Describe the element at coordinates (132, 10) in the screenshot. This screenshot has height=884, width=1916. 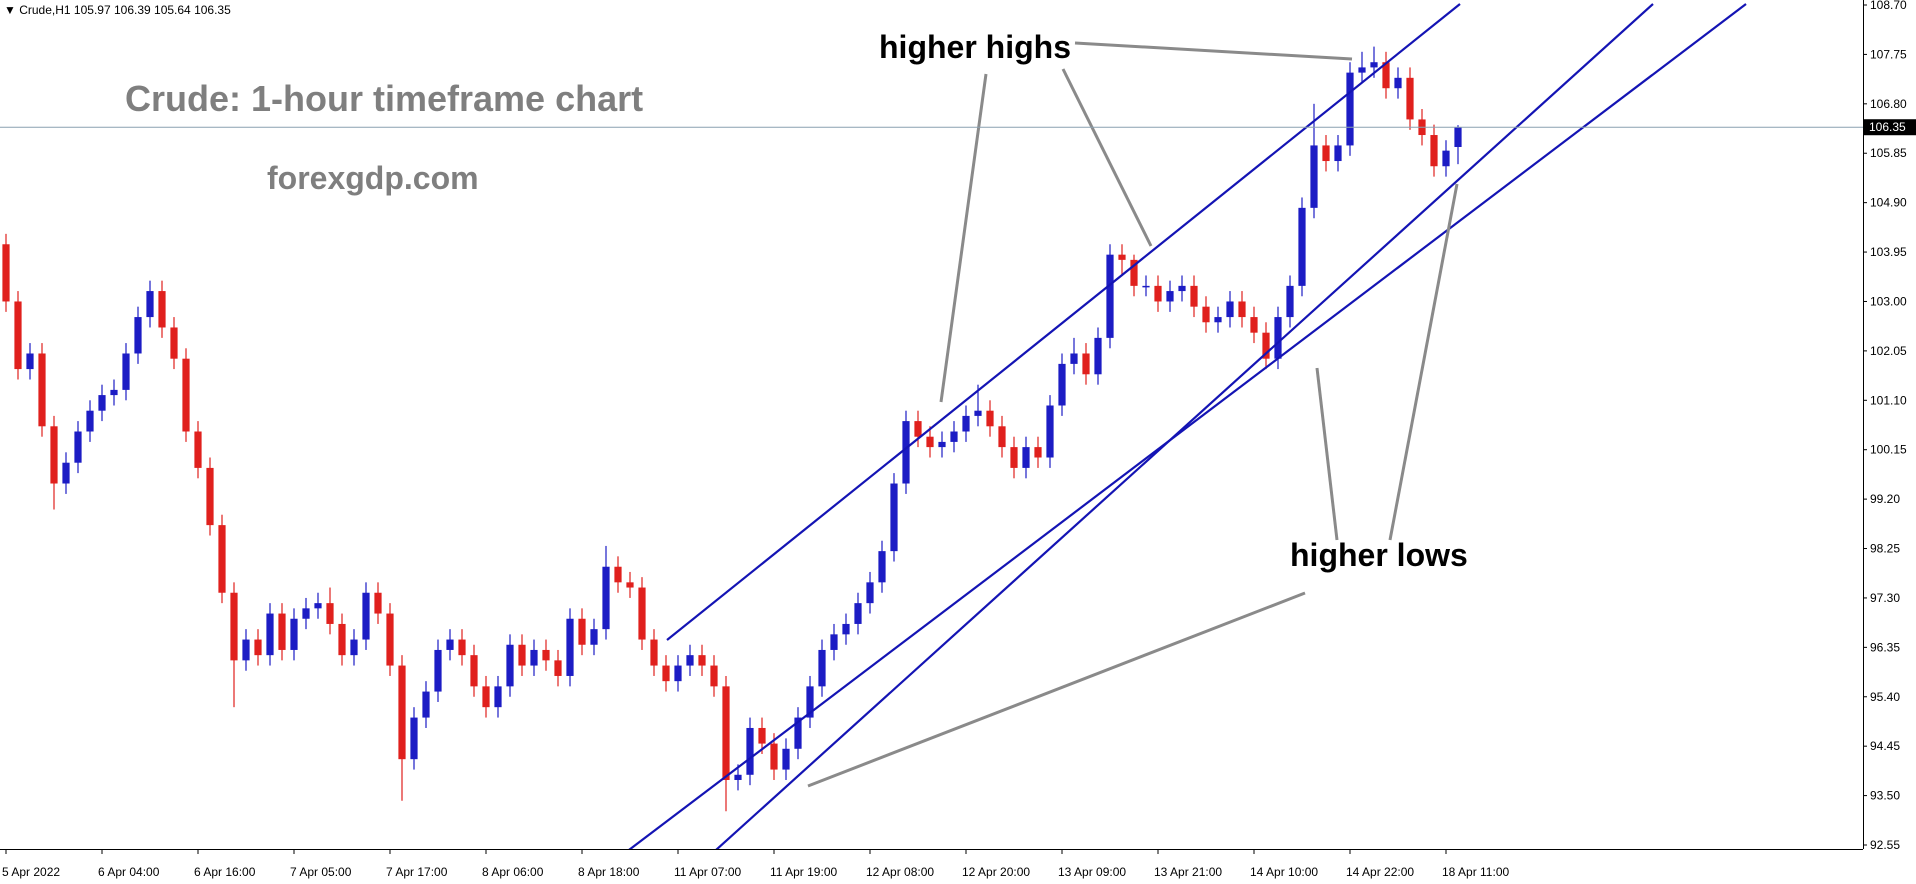
I see `ohlc-high: 106.39` at that location.